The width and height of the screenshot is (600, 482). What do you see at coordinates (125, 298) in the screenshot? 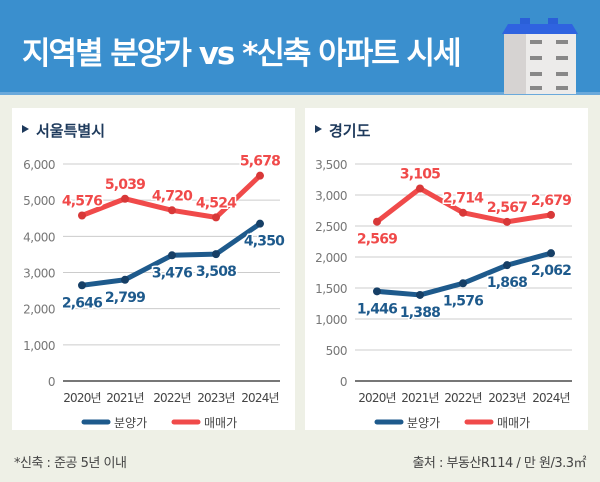
I see `data-label: 2,799` at bounding box center [125, 298].